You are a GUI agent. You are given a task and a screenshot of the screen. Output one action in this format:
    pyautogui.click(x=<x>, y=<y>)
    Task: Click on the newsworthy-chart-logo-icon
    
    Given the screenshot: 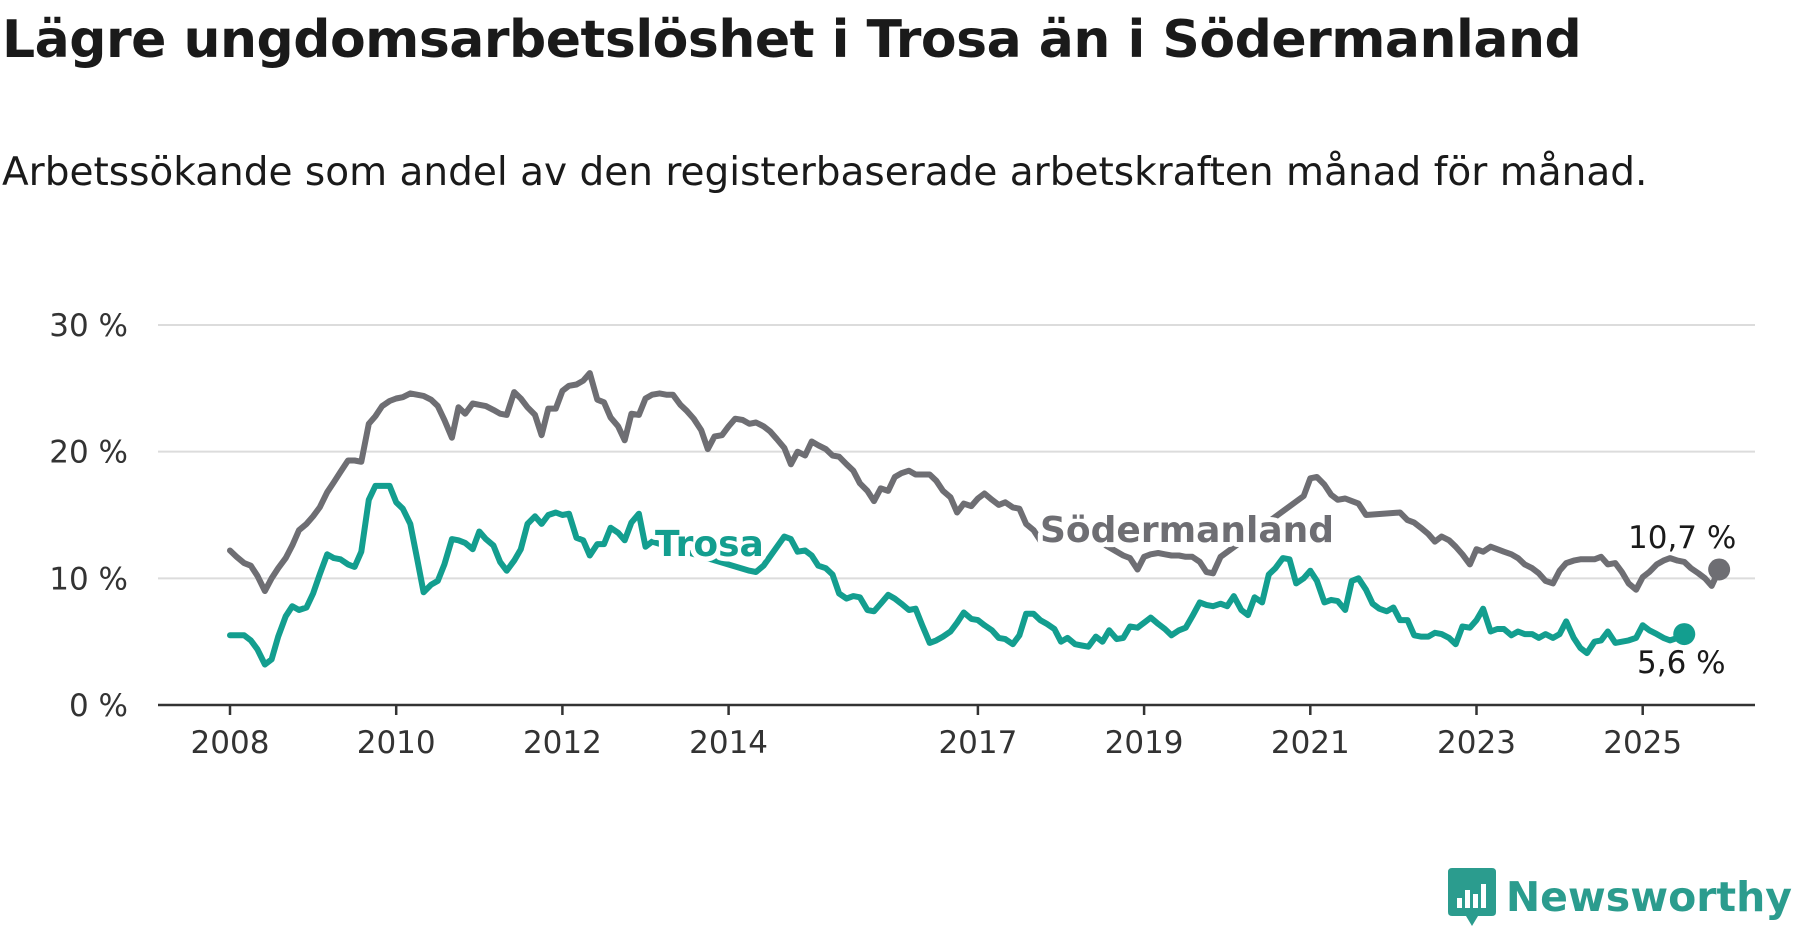 What is the action you would take?
    pyautogui.click(x=1471, y=897)
    